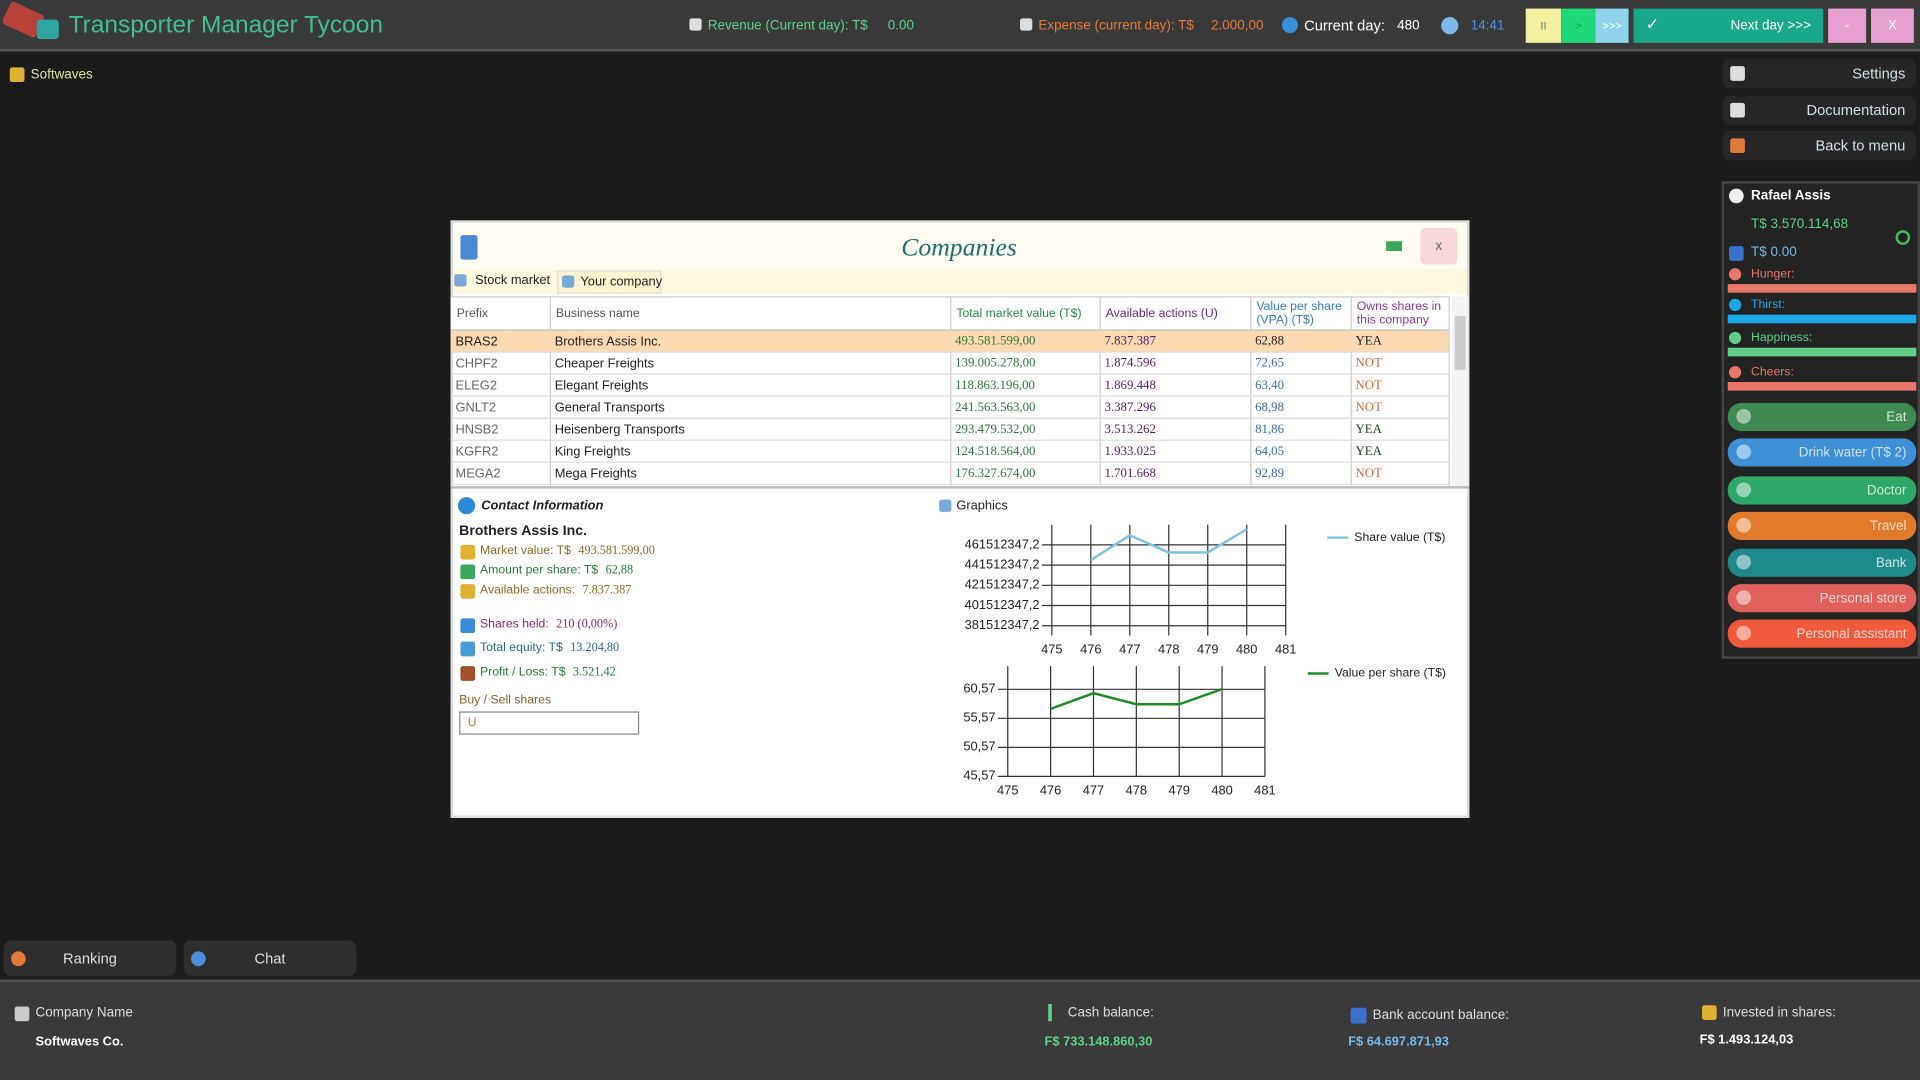  What do you see at coordinates (1819, 73) in the screenshot?
I see `menu-button: Settings` at bounding box center [1819, 73].